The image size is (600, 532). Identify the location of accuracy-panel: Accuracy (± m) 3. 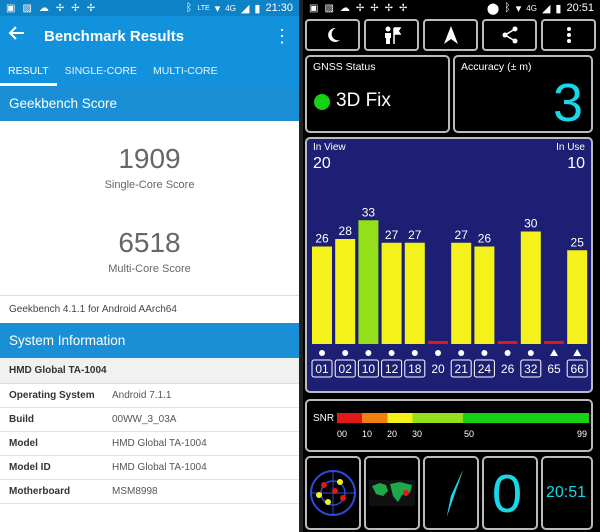
(523, 94).